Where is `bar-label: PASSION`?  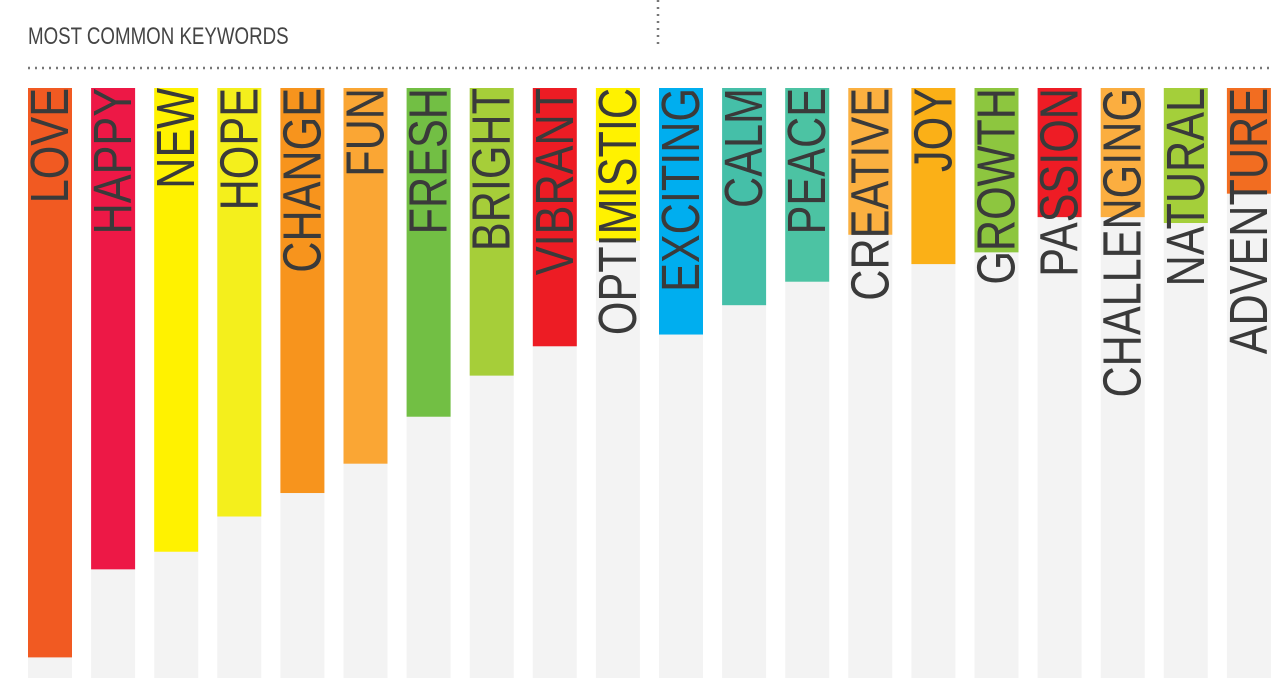 bar-label: PASSION is located at coordinates (1060, 182).